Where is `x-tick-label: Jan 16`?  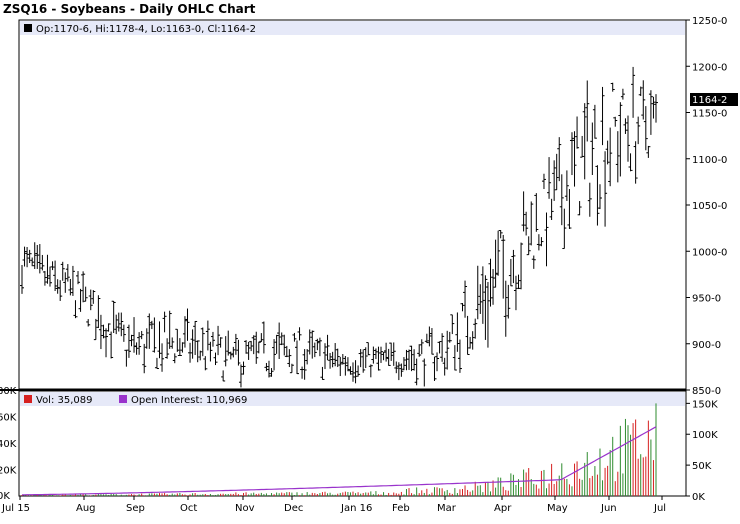 x-tick-label: Jan 16 is located at coordinates (356, 508).